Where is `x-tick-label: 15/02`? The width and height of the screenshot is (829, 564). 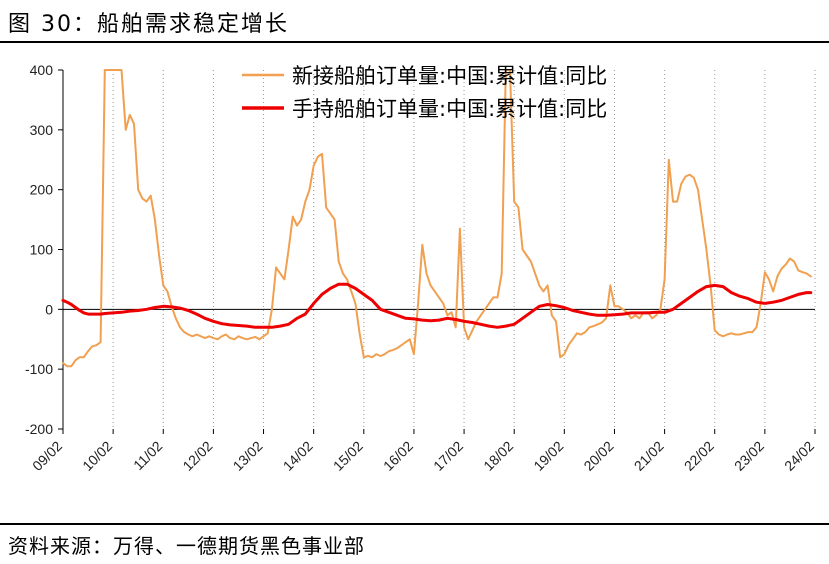 x-tick-label: 15/02 is located at coordinates (348, 456).